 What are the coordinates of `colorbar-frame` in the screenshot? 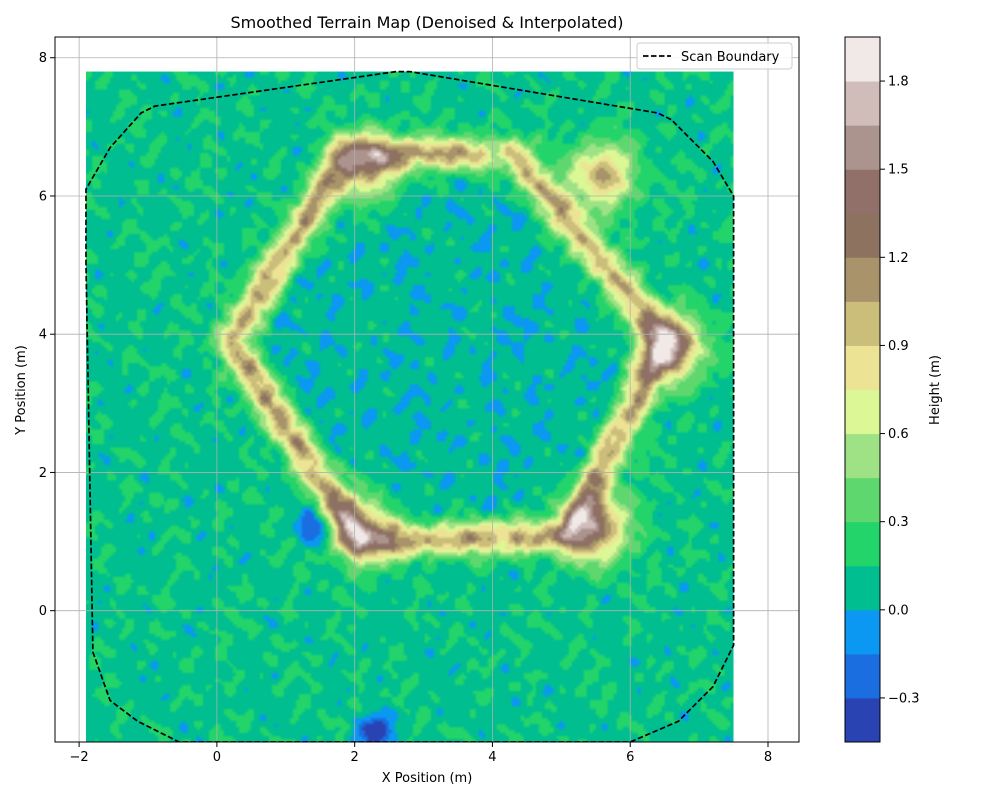 It's located at (862, 389).